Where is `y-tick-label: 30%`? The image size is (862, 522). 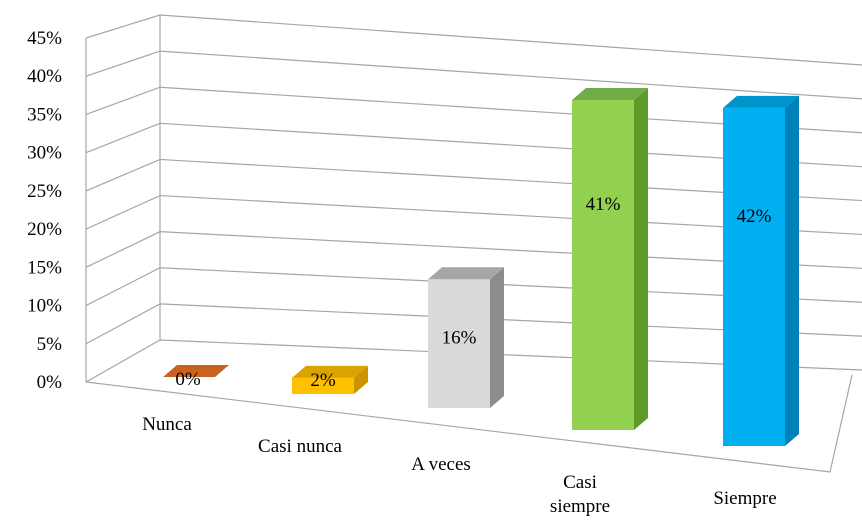 y-tick-label: 30% is located at coordinates (44, 153).